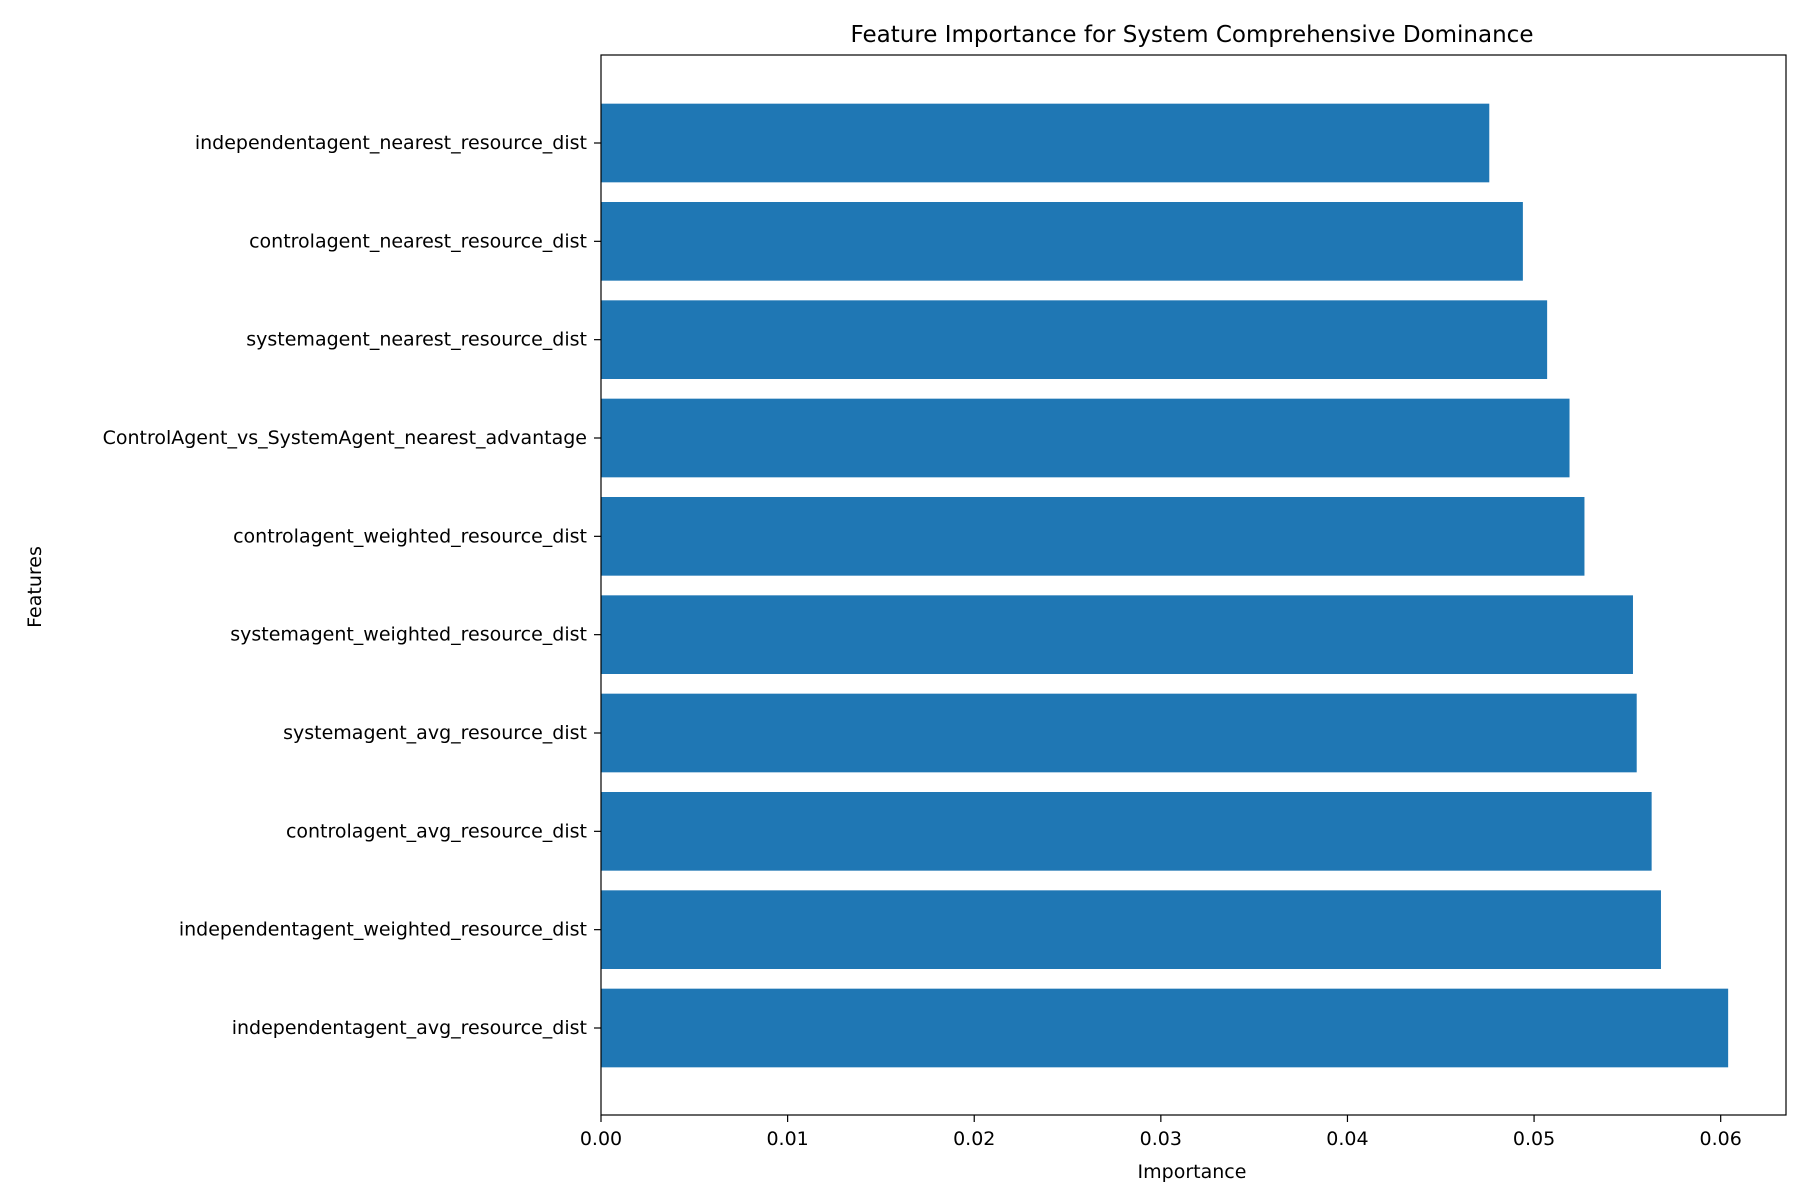 This screenshot has width=1800, height=1200. Describe the element at coordinates (416, 340) in the screenshot. I see `y-tick-label: systemagent_nearest_resource_dist` at that location.